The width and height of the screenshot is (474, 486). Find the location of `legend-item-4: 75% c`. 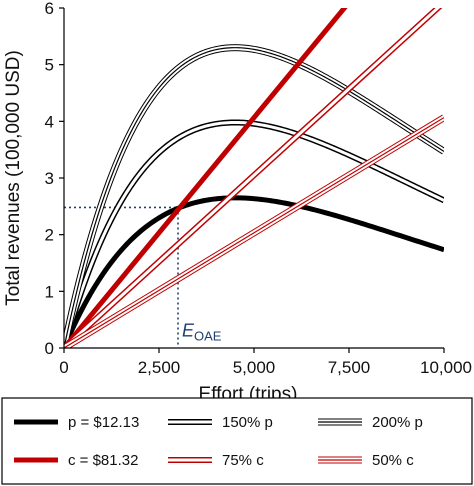

legend-item-4: 75% c is located at coordinates (216, 460).